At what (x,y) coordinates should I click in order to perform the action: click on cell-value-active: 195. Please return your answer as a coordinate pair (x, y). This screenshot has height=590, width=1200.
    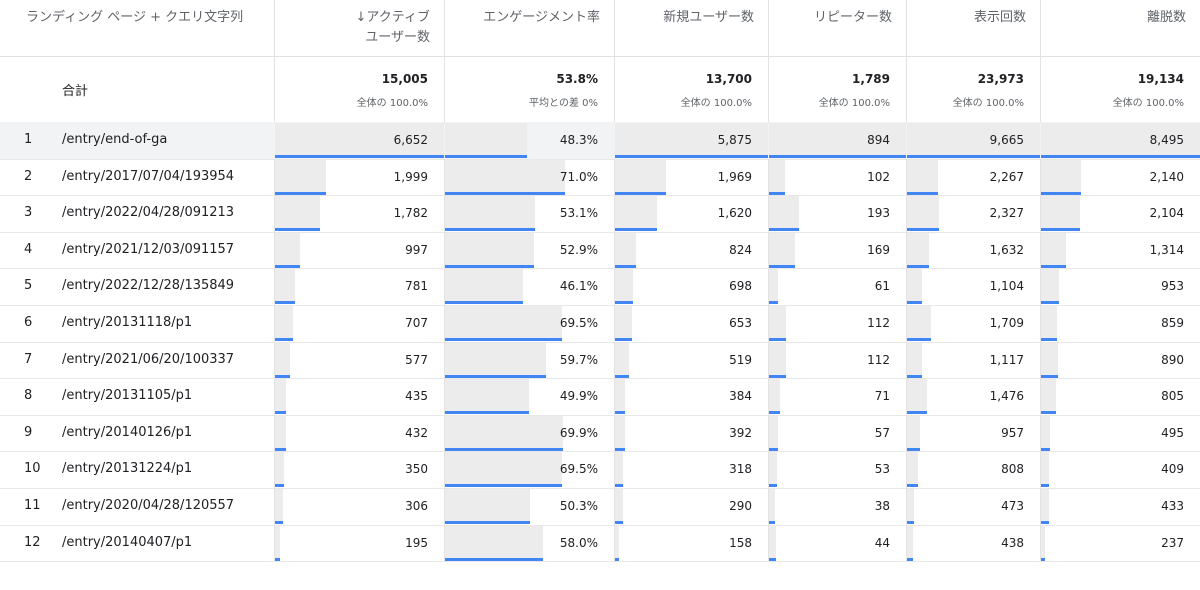
    Looking at the image, I should click on (416, 543).